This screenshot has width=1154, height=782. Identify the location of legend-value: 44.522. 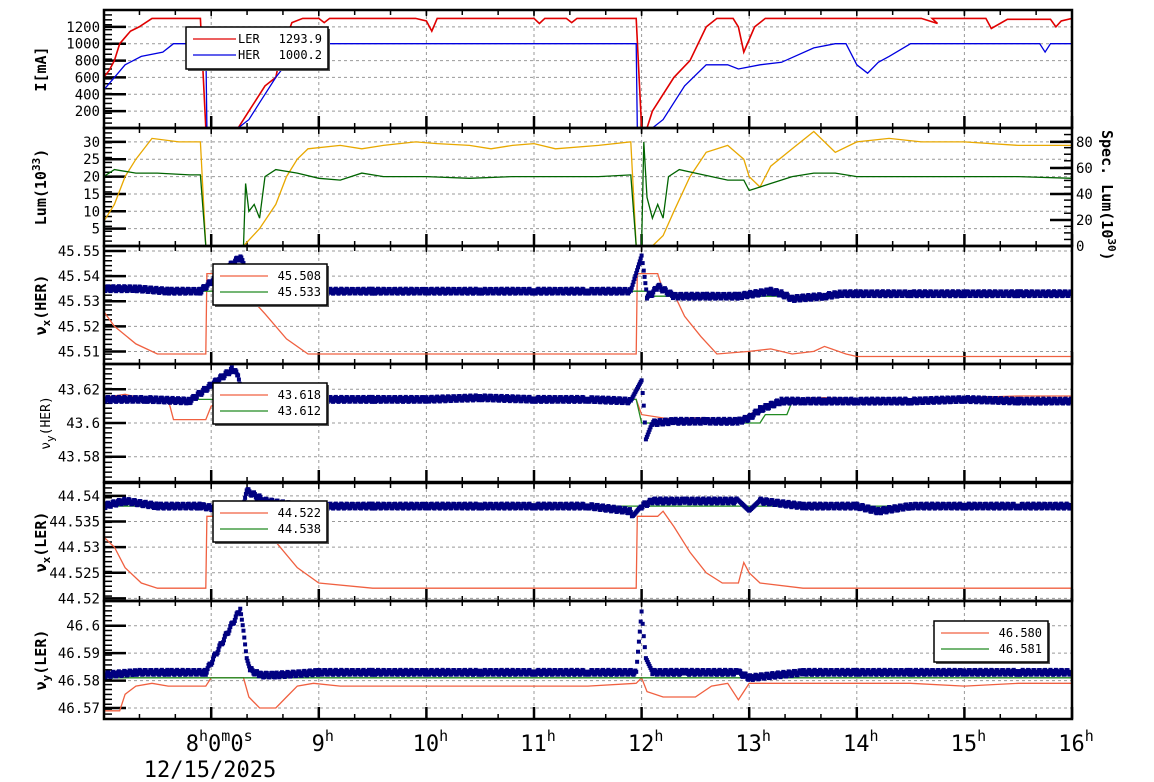
(299, 513).